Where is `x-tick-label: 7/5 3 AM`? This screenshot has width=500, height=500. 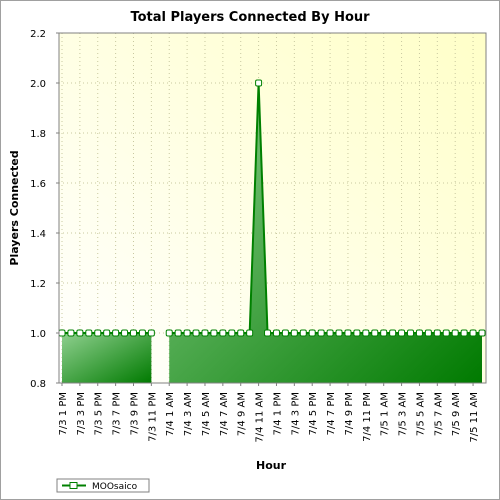 x-tick-label: 7/5 3 AM is located at coordinates (403, 414).